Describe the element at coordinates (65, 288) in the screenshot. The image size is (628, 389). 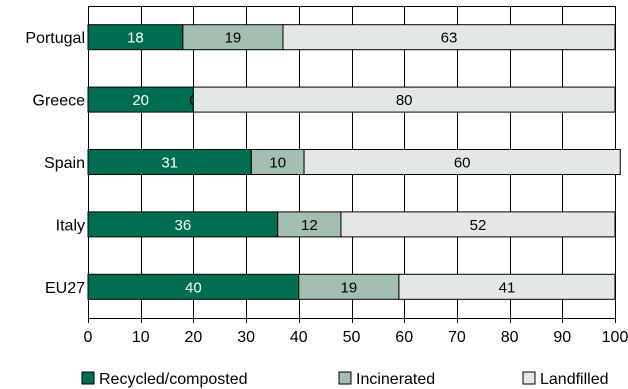
I see `category-label-eu27: EU27` at that location.